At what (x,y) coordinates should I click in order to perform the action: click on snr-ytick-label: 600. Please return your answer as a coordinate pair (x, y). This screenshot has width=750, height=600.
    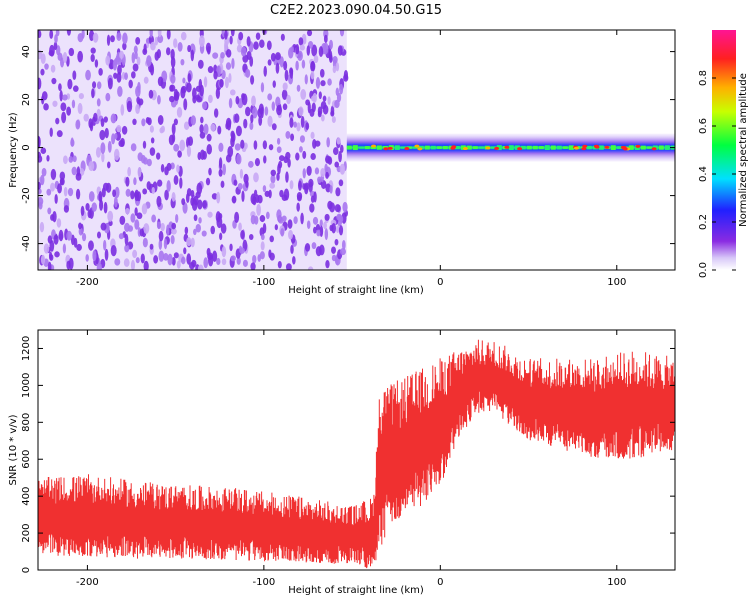
    Looking at the image, I should click on (26, 459).